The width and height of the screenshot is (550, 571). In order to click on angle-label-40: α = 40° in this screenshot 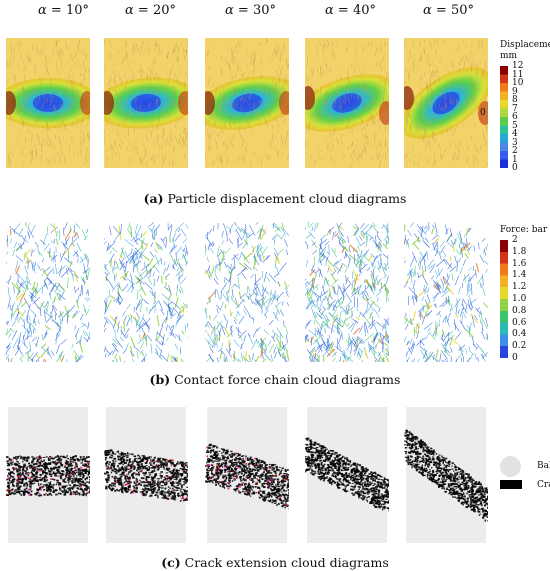, I will do `click(350, 10)`.